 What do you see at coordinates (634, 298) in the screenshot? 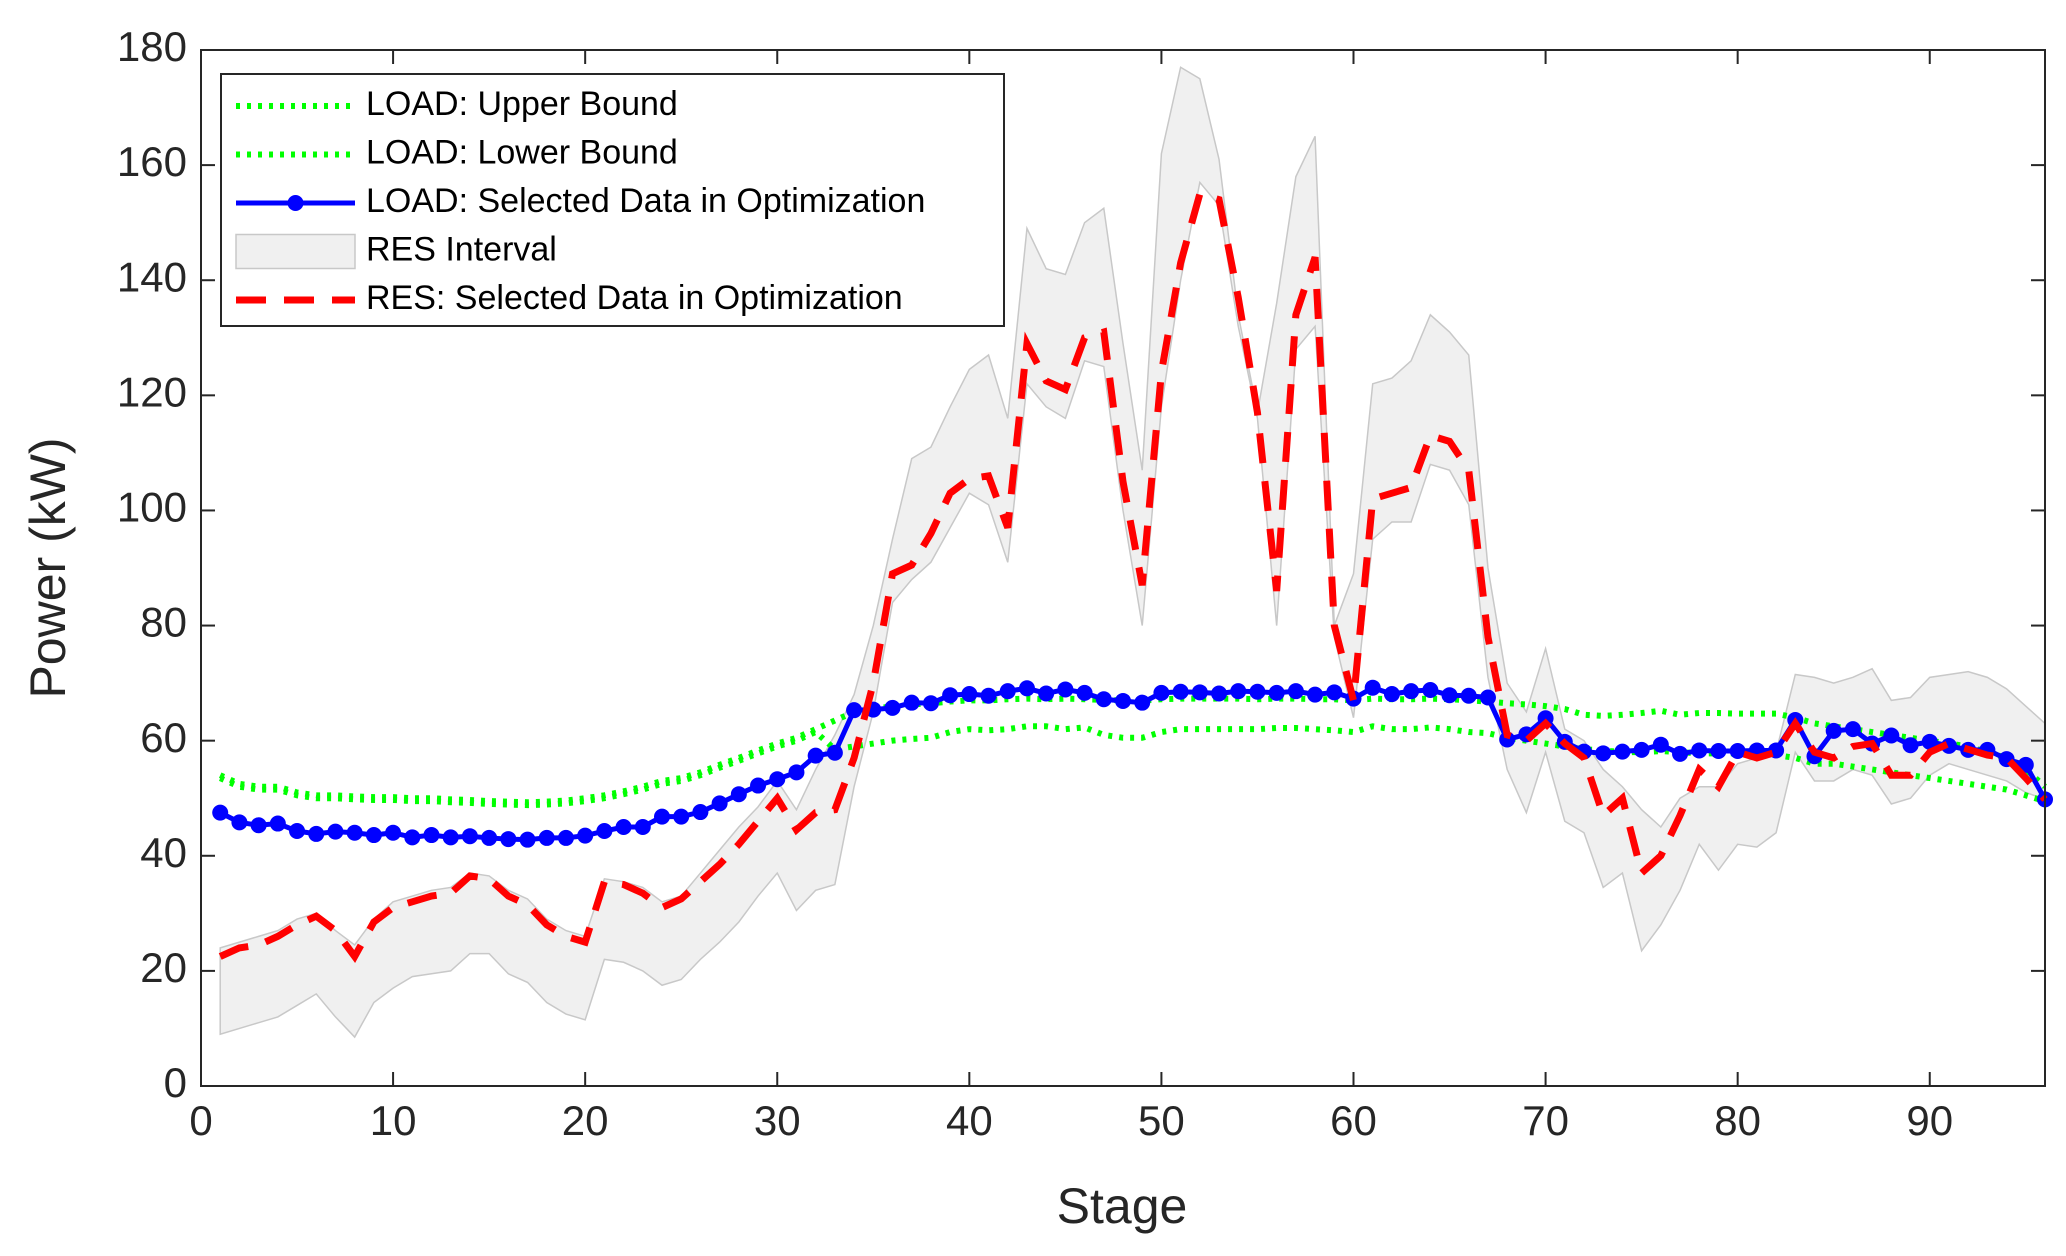
I see `legend-label: RES: Selected Data in Optimization` at bounding box center [634, 298].